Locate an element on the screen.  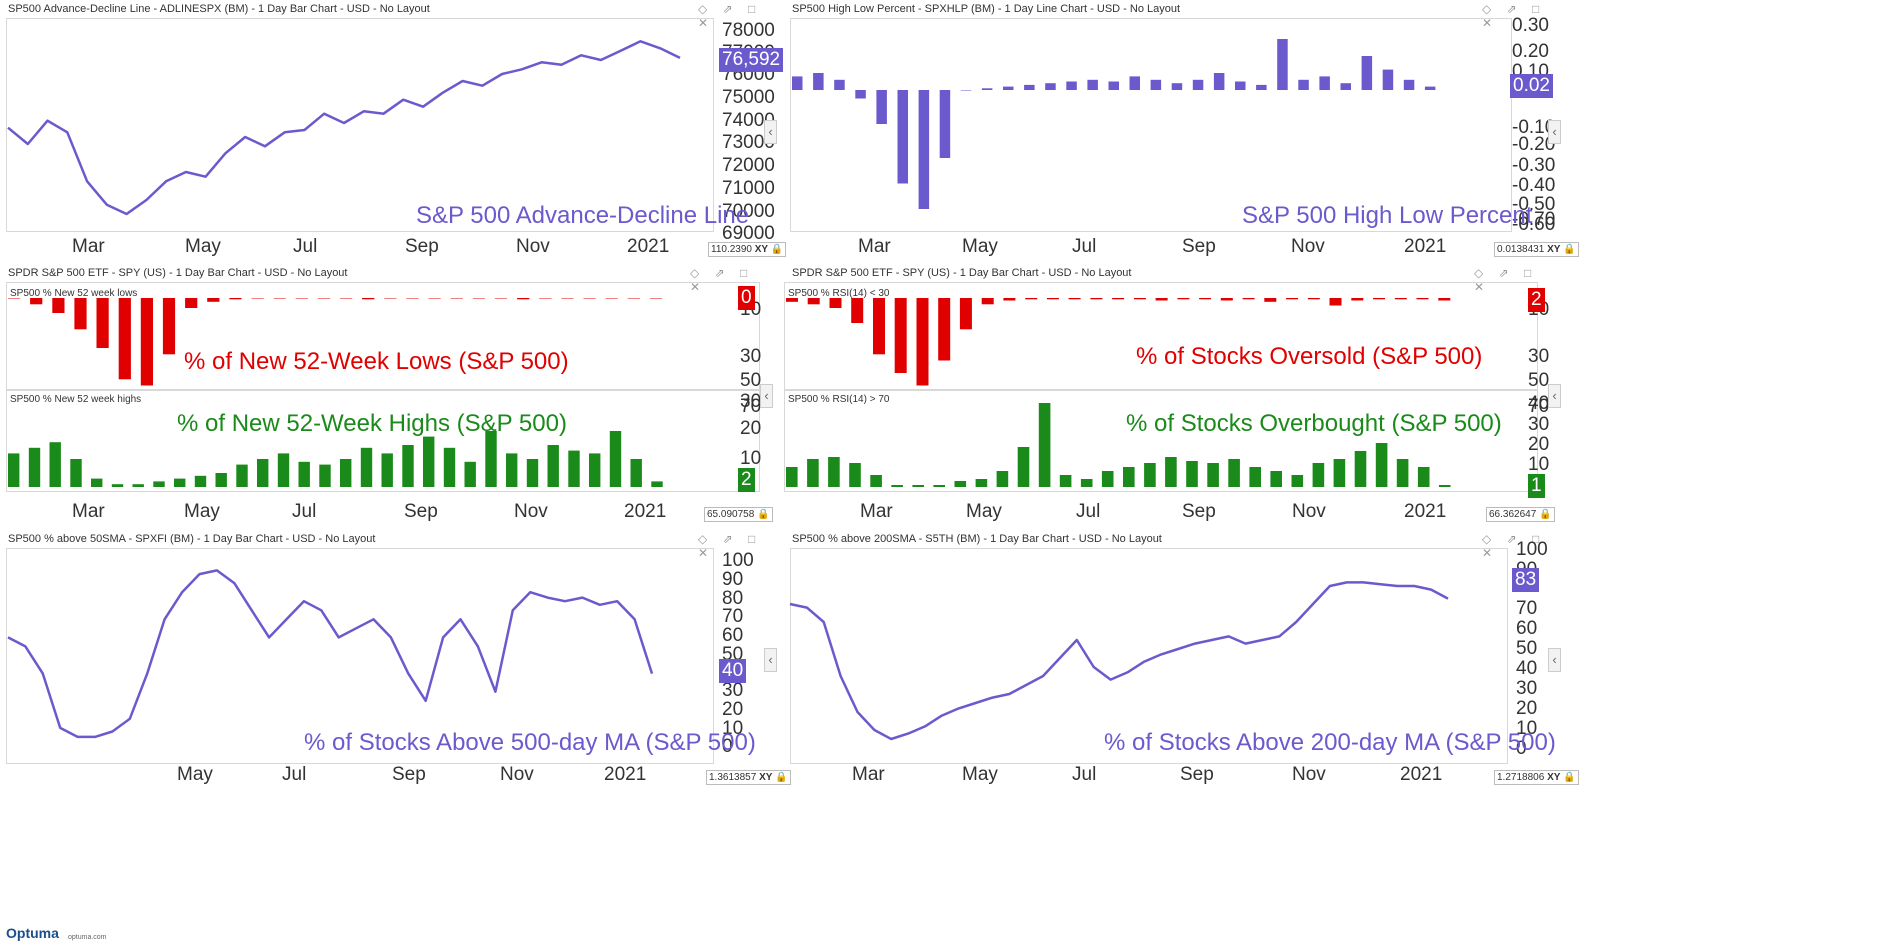
y-tick-label: -0.60 is located at coordinates (1533, 224).